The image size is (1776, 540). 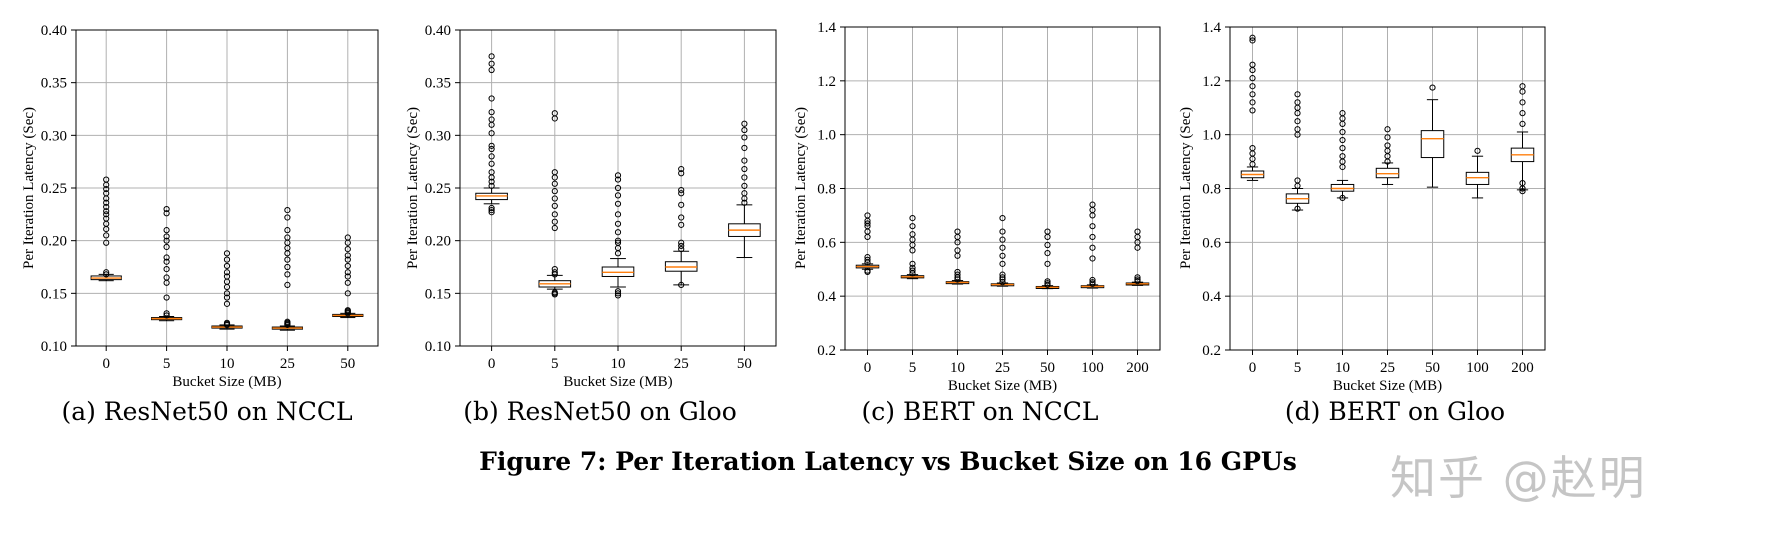 What do you see at coordinates (54, 84) in the screenshot?
I see `y-tick-label: 0.35` at bounding box center [54, 84].